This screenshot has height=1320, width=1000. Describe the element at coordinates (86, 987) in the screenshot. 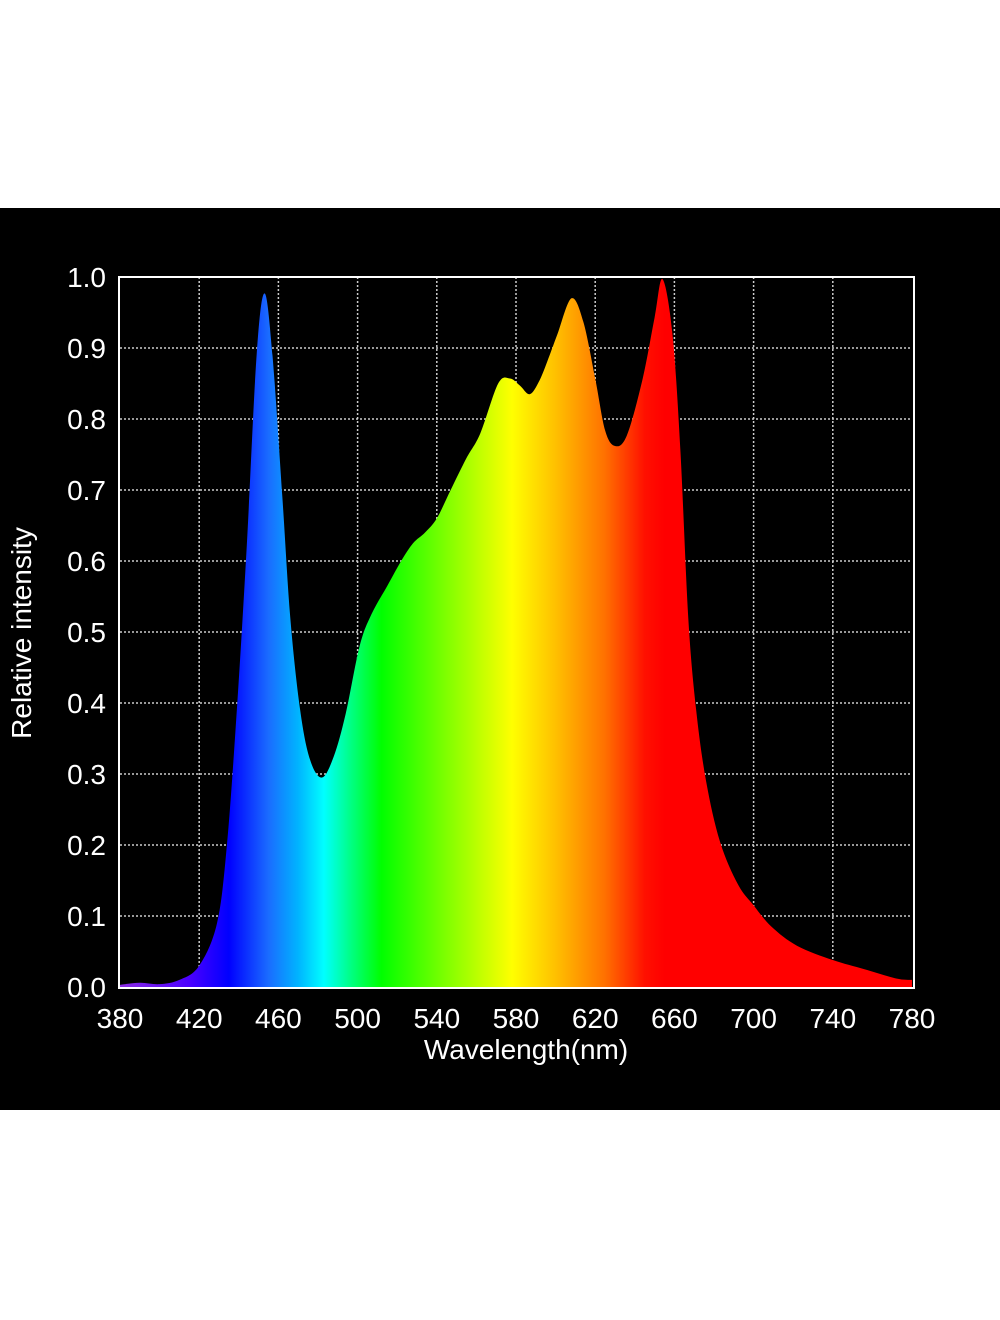

I see `y-tick-label: 0.0` at that location.